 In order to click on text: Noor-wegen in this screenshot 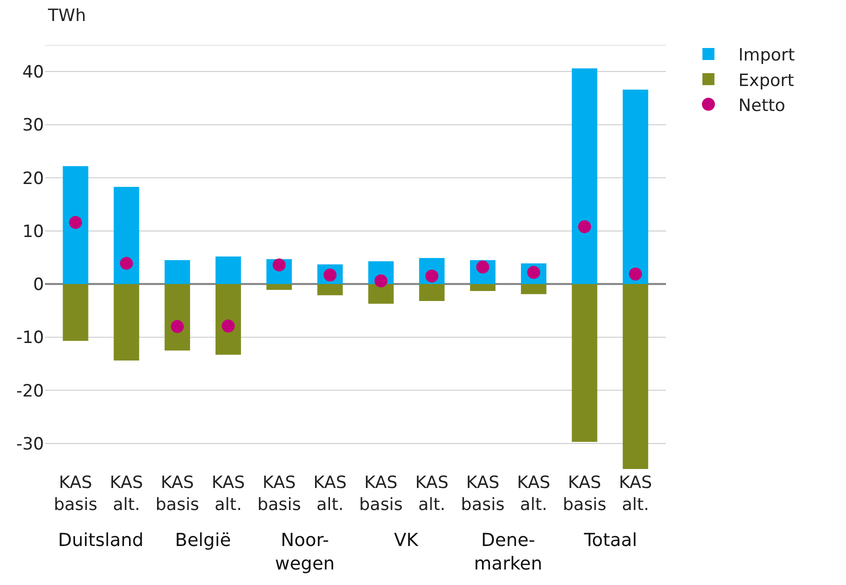, I will do `click(305, 552)`.